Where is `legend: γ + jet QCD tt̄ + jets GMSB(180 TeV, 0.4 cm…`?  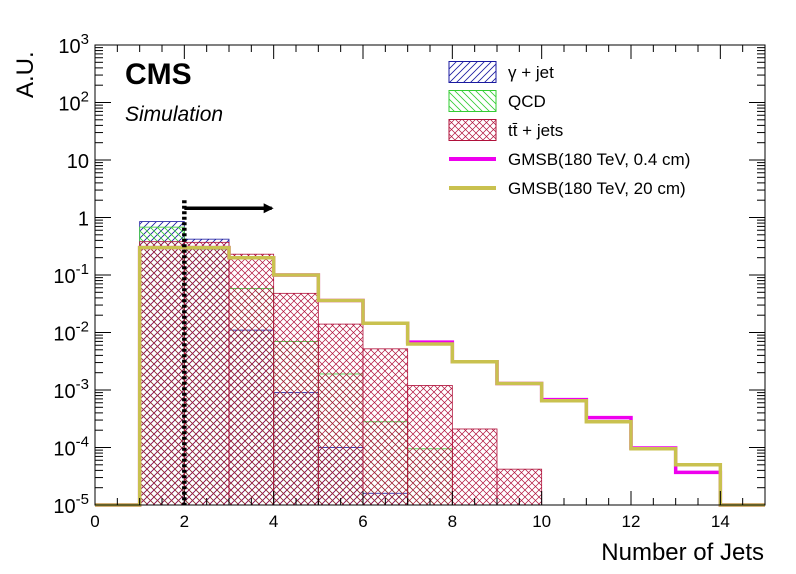
legend: γ + jet QCD tt̄ + jets GMSB(180 TeV, 0.4 cm… is located at coordinates (569, 129).